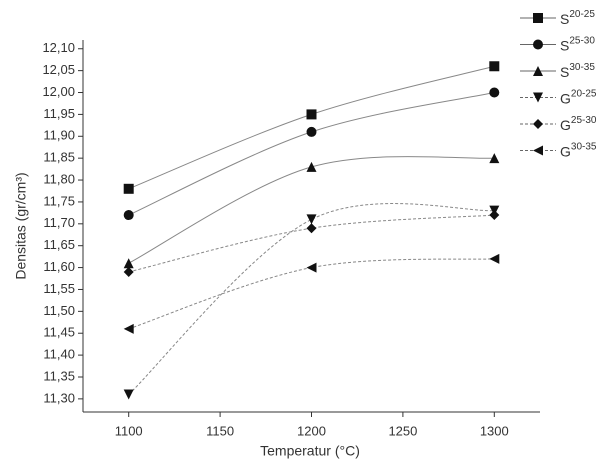  What do you see at coordinates (58, 47) in the screenshot?
I see `y-tick-label: 12,10` at bounding box center [58, 47].